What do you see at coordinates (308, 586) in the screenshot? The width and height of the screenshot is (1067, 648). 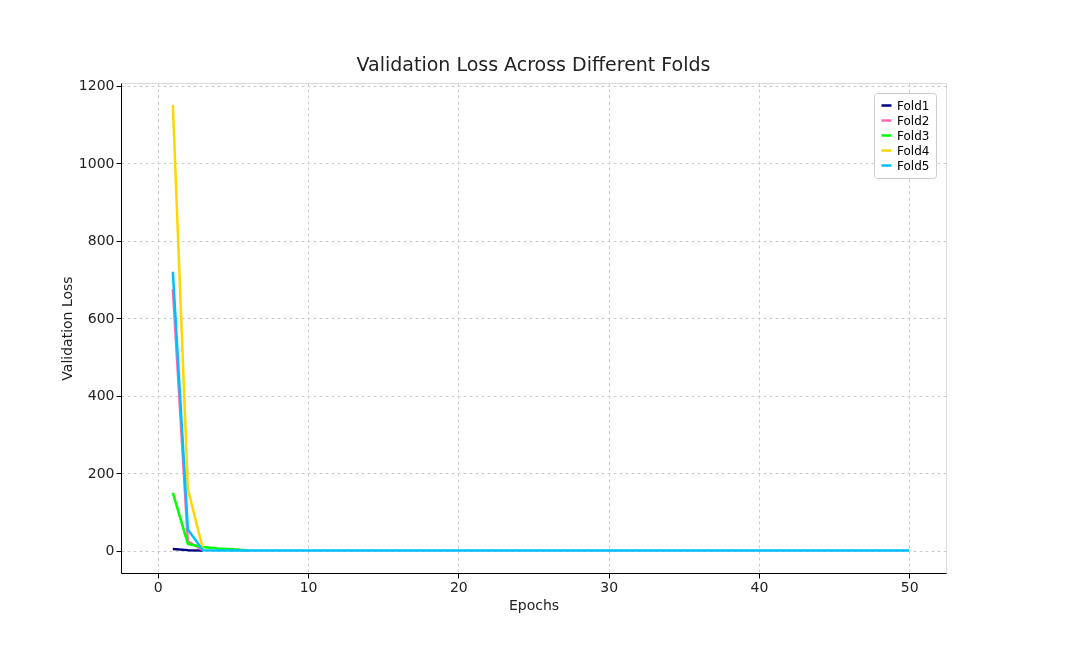 I see `x-tick-label: 10` at bounding box center [308, 586].